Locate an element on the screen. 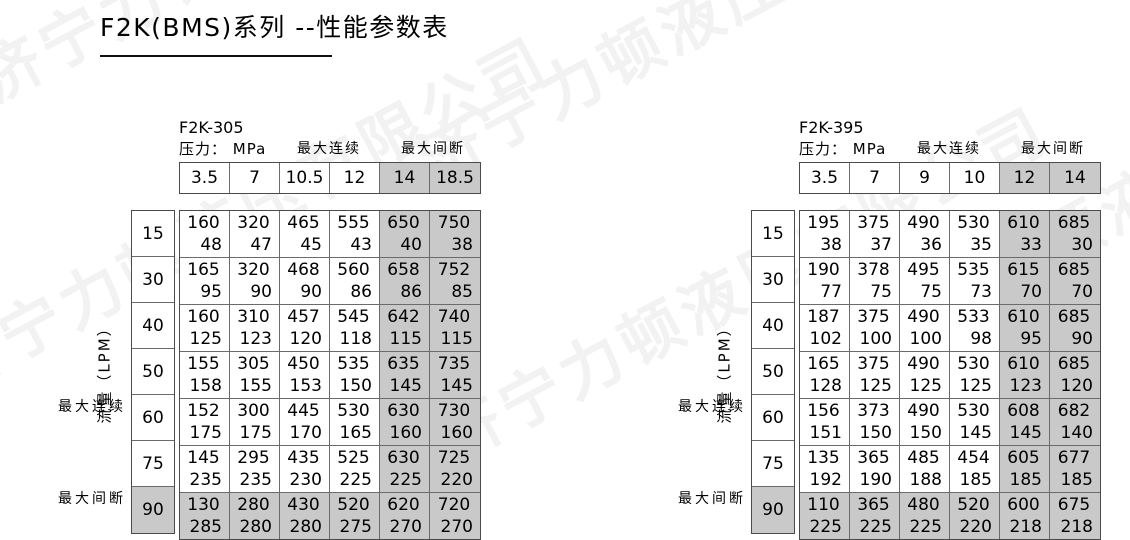  data-cell: 735 145 is located at coordinates (455, 375).